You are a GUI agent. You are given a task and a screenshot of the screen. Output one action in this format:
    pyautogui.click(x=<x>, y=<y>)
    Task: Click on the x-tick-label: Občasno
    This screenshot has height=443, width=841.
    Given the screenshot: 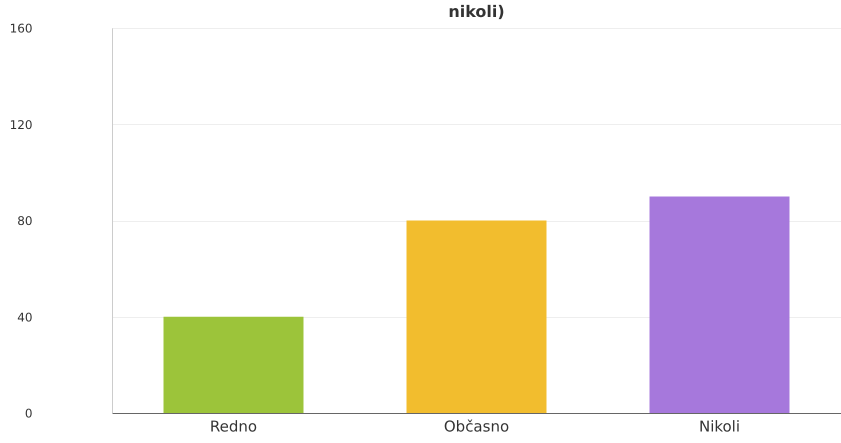 What is the action you would take?
    pyautogui.click(x=477, y=427)
    